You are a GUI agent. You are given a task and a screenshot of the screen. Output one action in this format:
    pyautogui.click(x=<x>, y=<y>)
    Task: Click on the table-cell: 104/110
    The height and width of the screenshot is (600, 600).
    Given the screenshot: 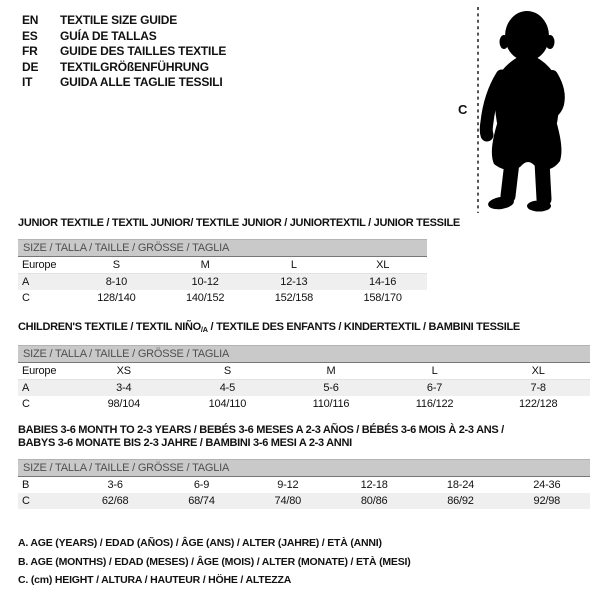 What is the action you would take?
    pyautogui.click(x=227, y=404)
    